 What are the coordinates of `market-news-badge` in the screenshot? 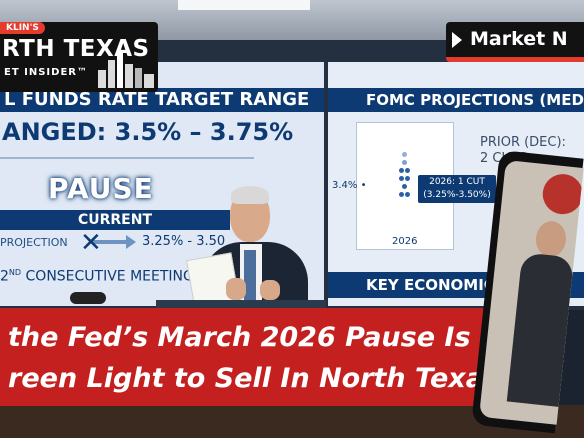 It's located at (515, 42).